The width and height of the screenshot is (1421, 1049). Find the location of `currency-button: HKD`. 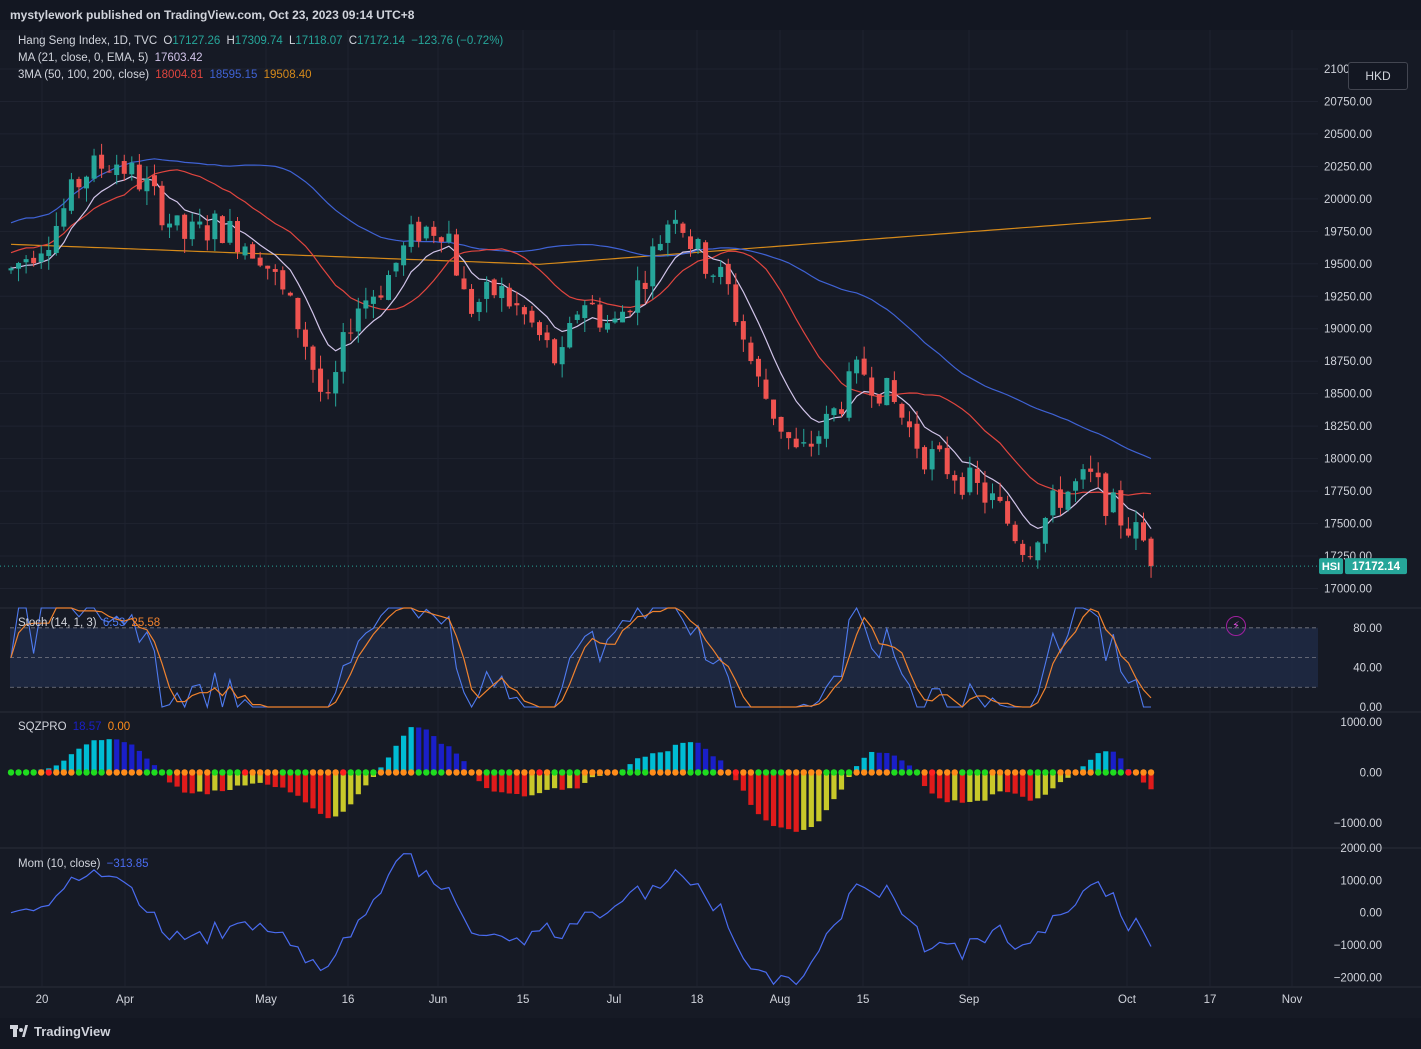

currency-button: HKD is located at coordinates (1378, 76).